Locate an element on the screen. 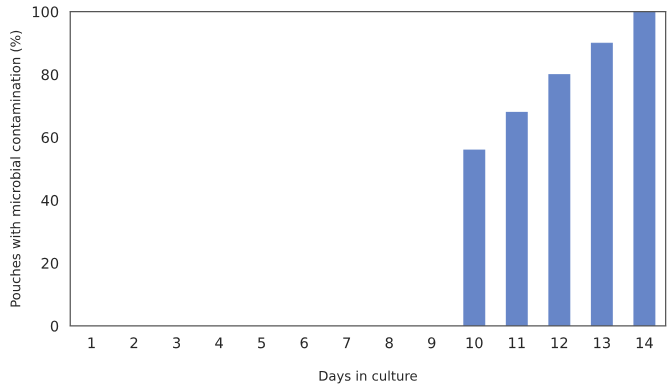  x-tick-label: 6 is located at coordinates (304, 342).